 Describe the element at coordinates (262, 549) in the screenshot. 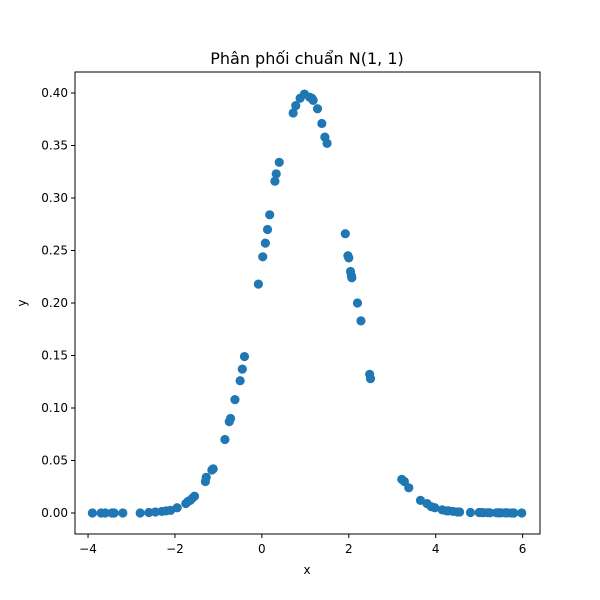

I see `x-tick-label: 0` at that location.